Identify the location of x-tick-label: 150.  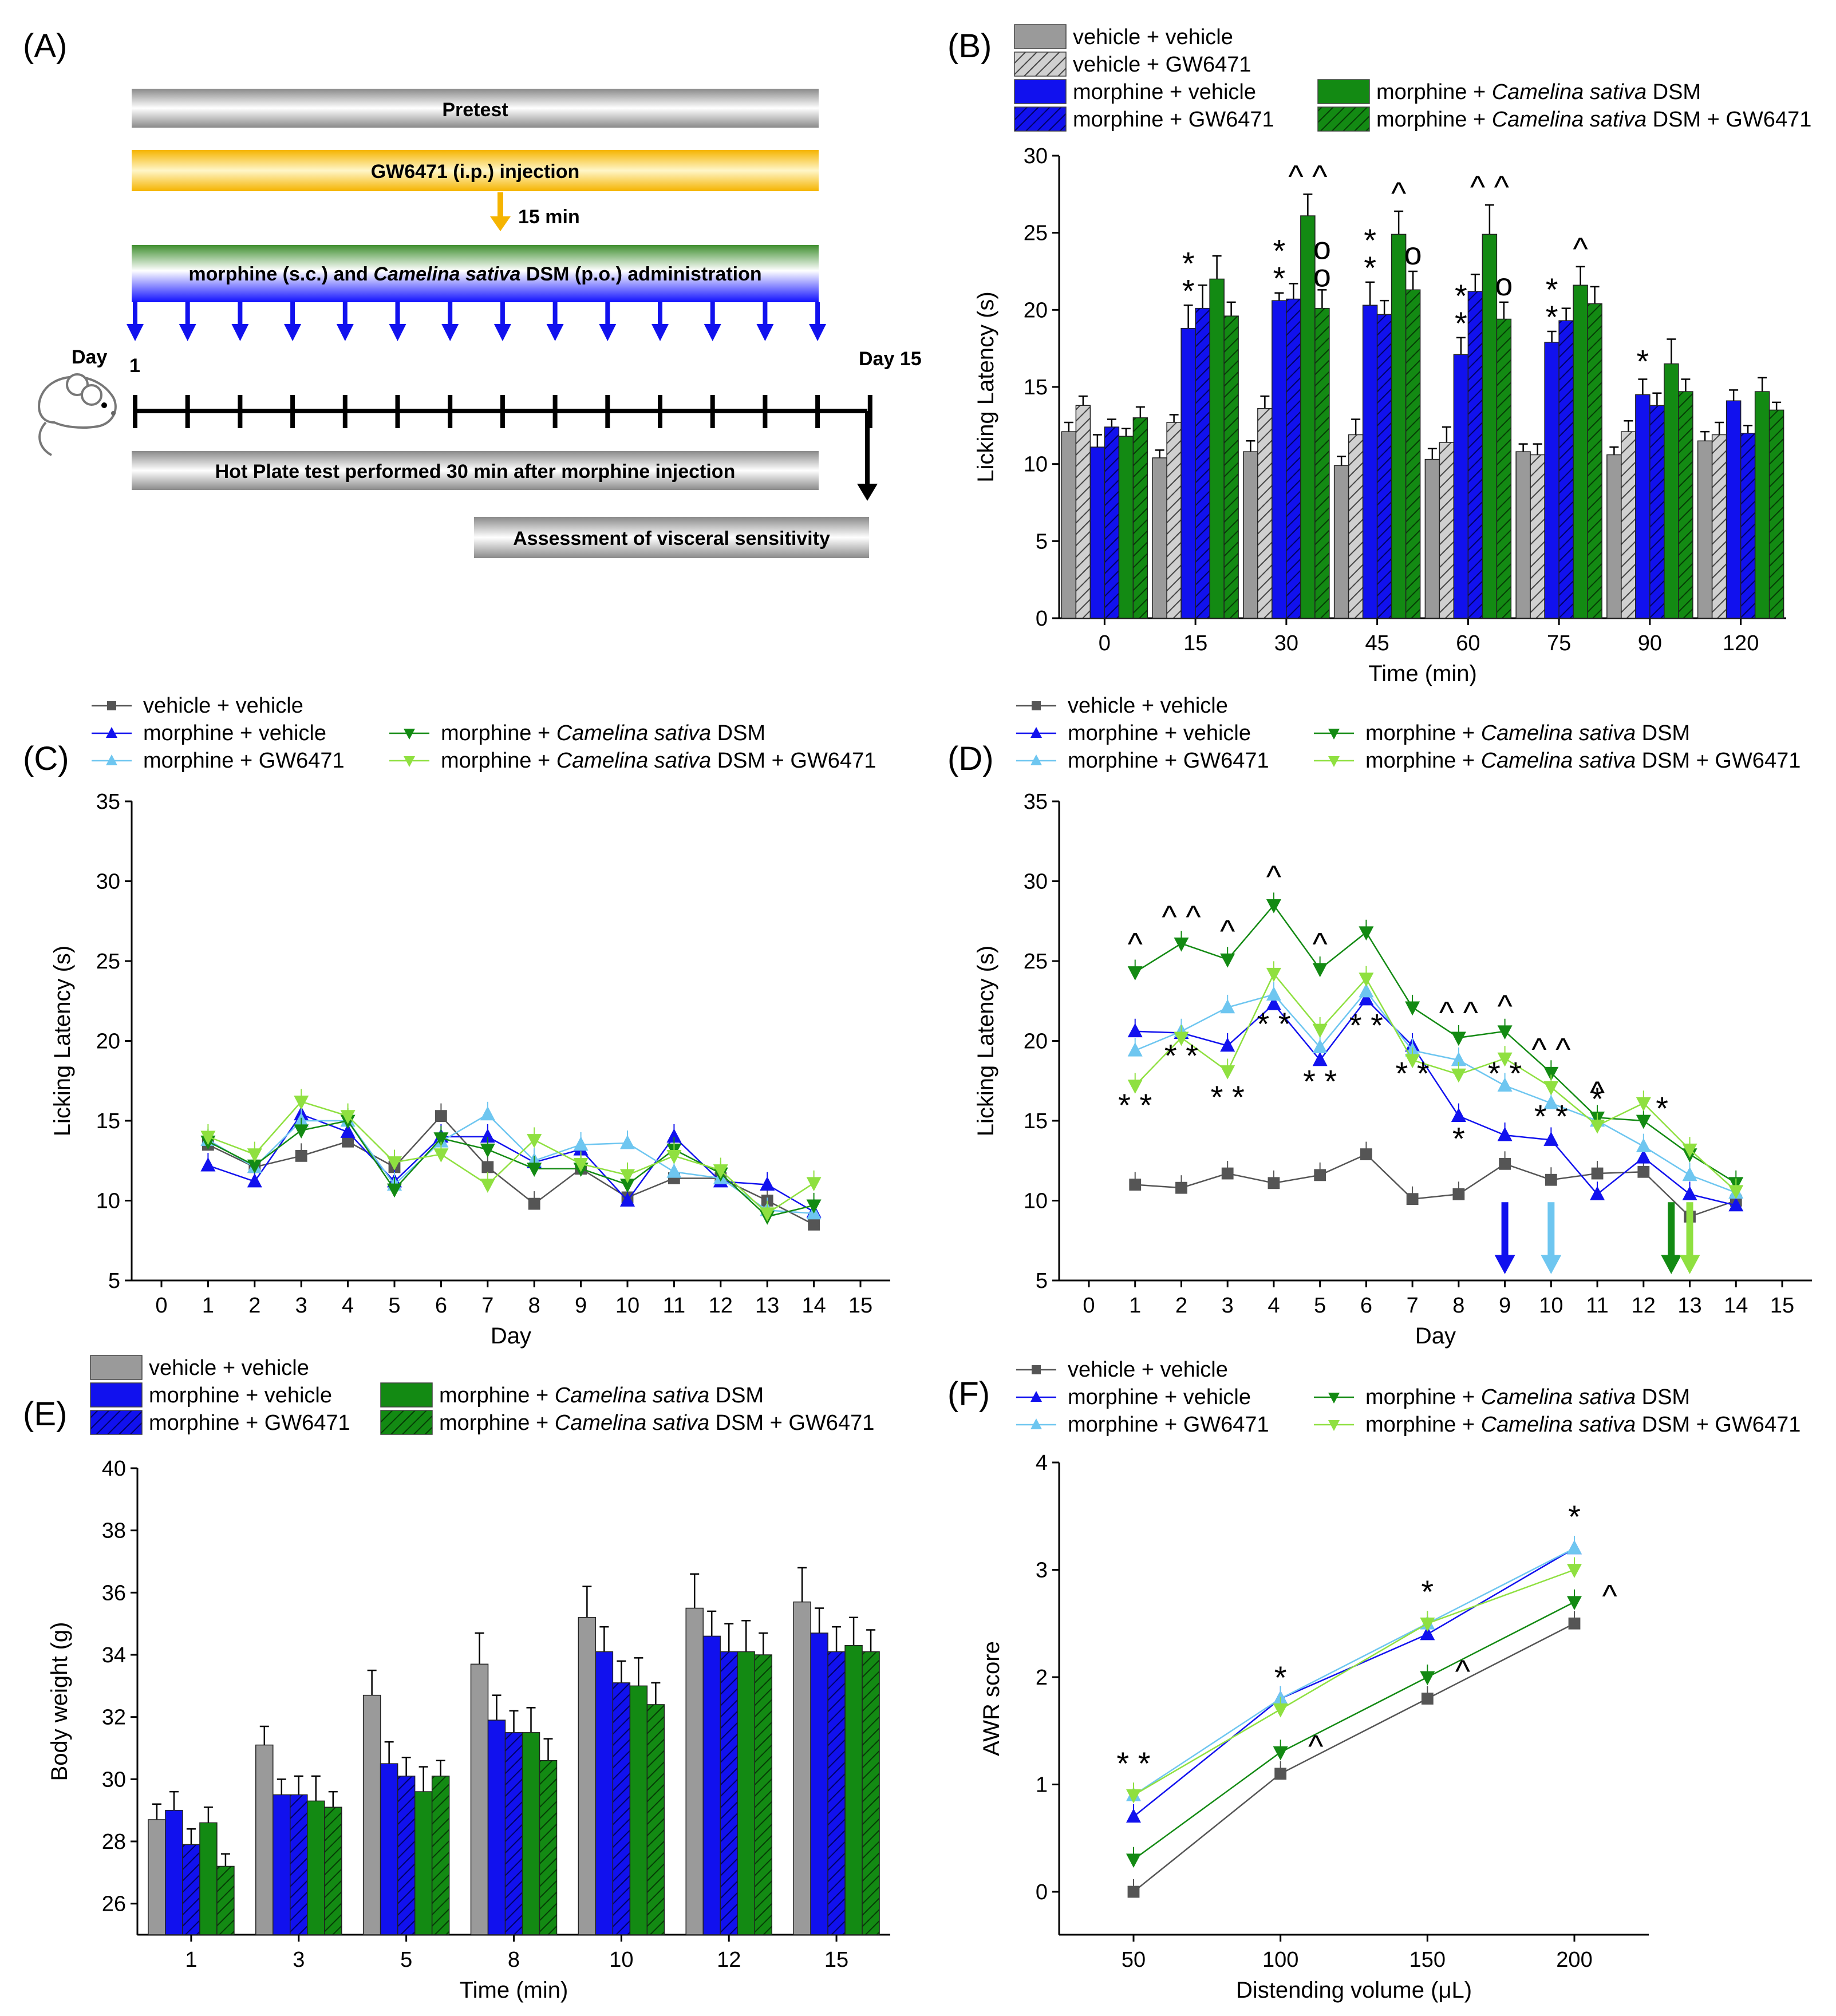
(1427, 1960).